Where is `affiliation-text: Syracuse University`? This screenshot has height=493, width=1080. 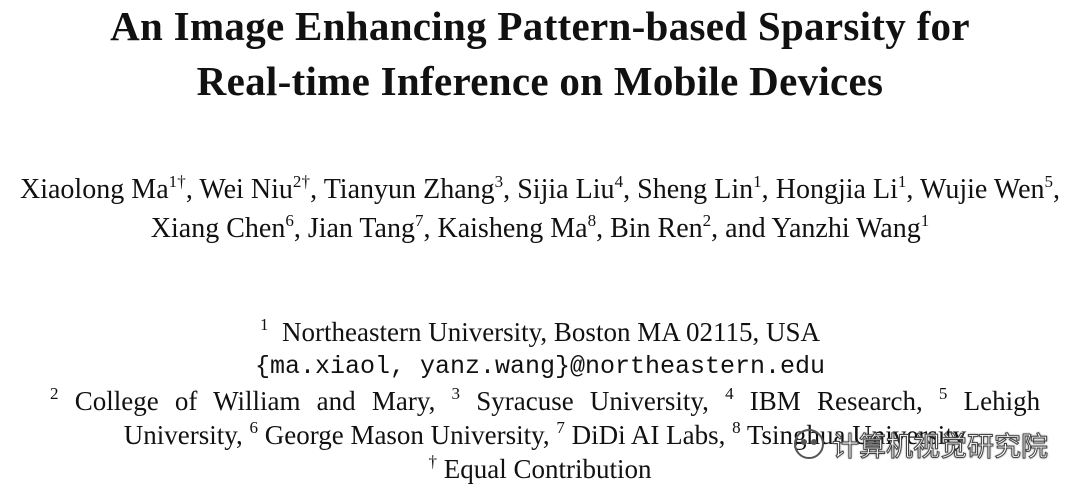
affiliation-text: Syracuse University is located at coordinates (589, 401).